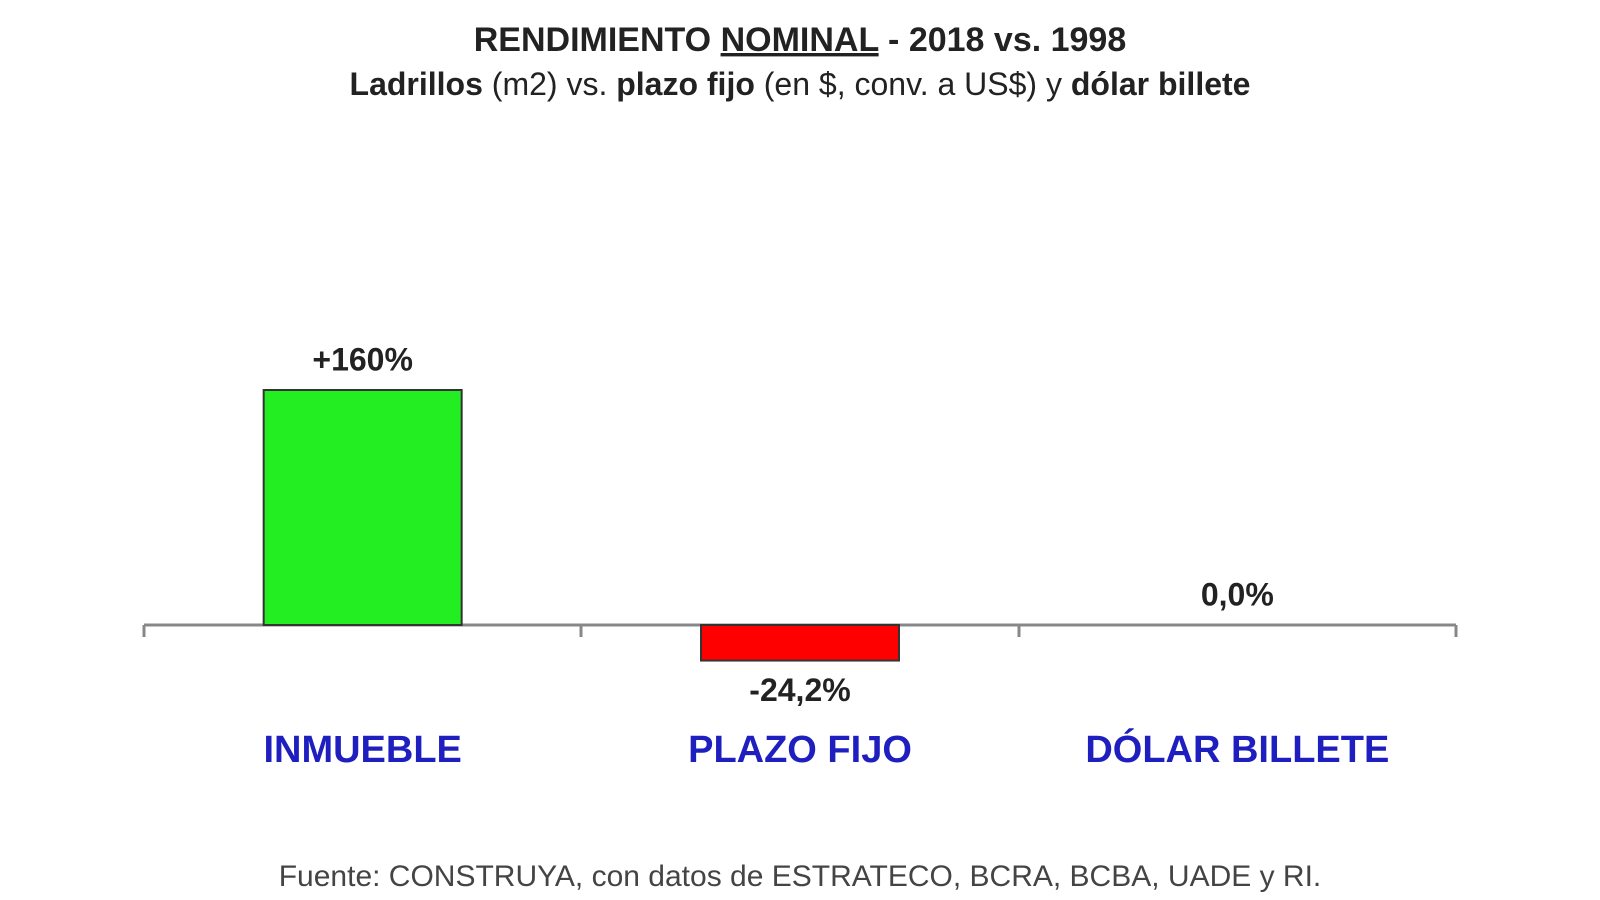  What do you see at coordinates (800, 750) in the screenshot?
I see `category-label: PLAZO FIJO` at bounding box center [800, 750].